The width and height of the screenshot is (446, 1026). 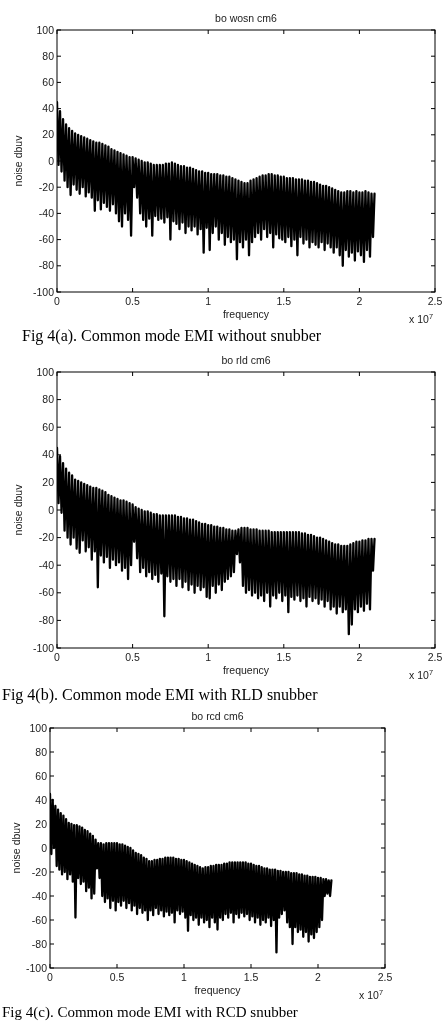 I want to click on chart-title: bo rcd cm6, so click(x=217, y=716).